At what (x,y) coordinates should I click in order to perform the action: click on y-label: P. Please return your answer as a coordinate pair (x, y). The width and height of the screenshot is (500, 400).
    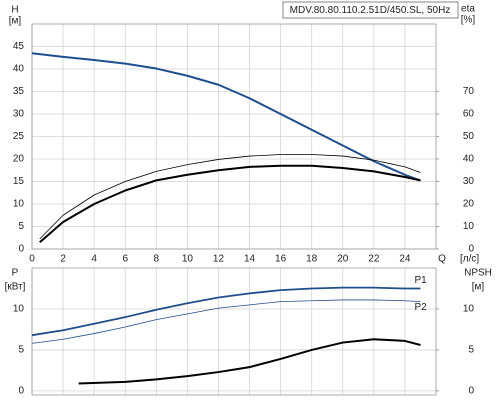
    Looking at the image, I should click on (15, 273).